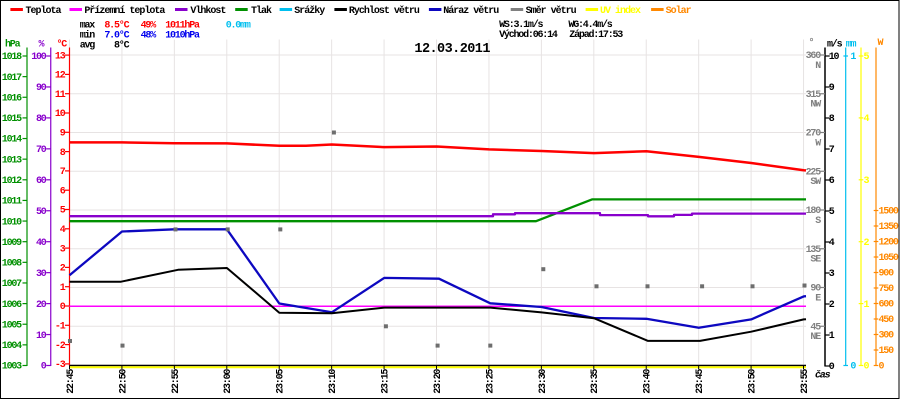 The height and width of the screenshot is (400, 900). Describe the element at coordinates (700, 381) in the screenshot. I see `svg-text: 23:45` at that location.